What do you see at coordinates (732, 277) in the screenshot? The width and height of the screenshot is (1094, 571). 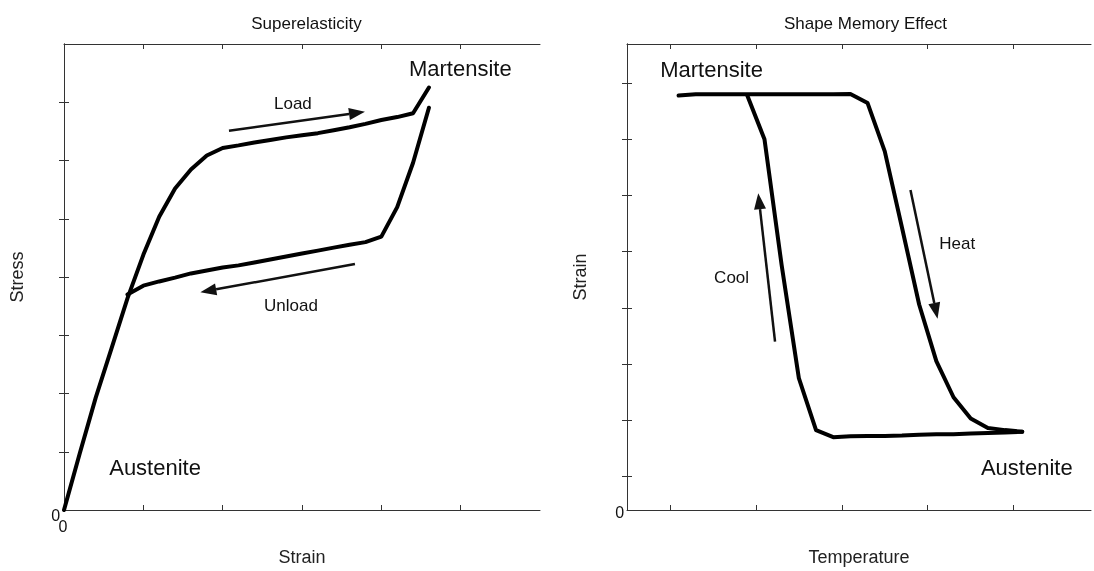 I see `annotation: Cool` at bounding box center [732, 277].